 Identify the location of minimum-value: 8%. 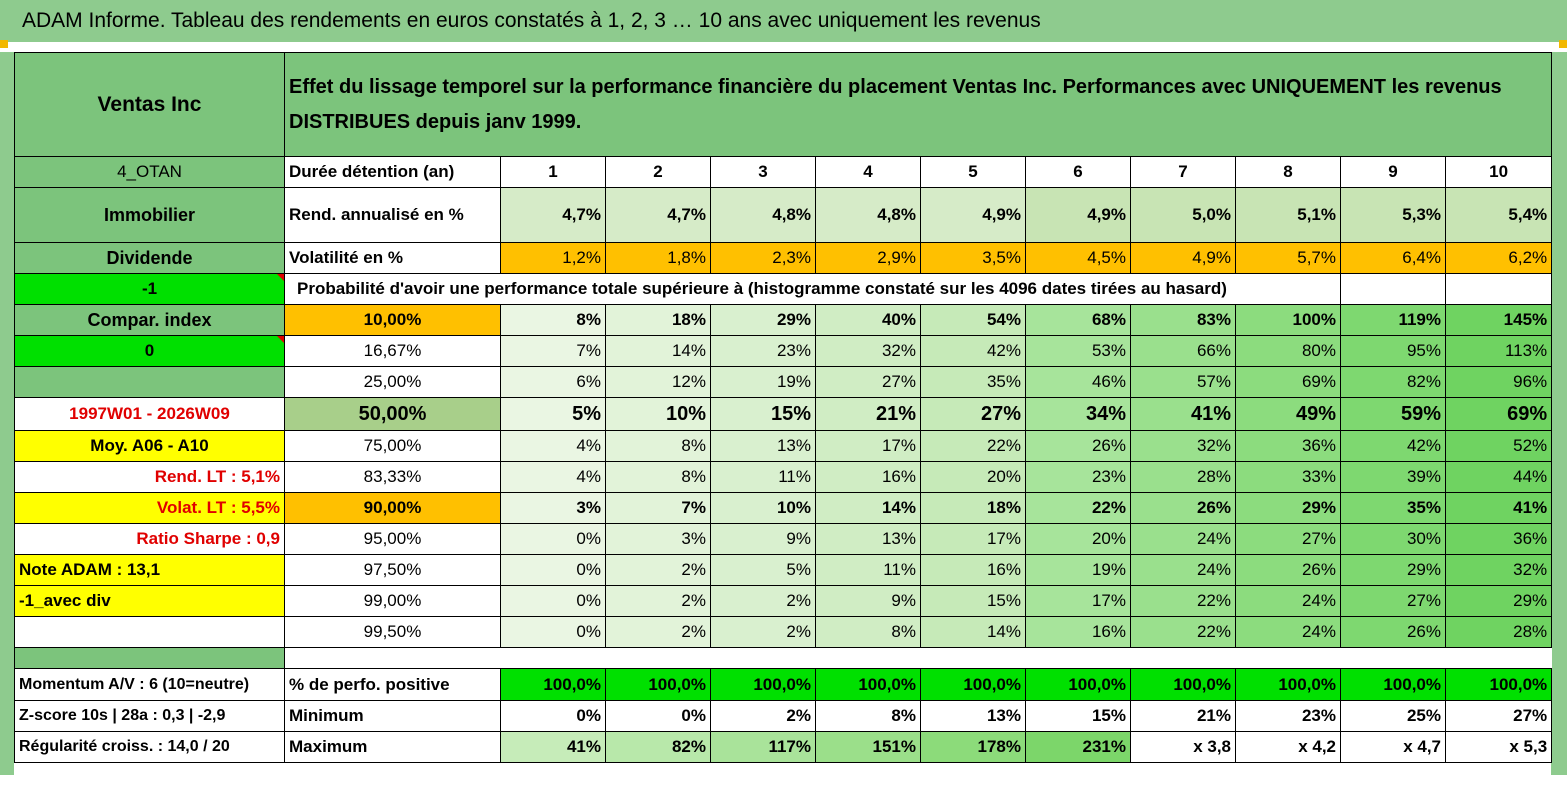
(868, 716).